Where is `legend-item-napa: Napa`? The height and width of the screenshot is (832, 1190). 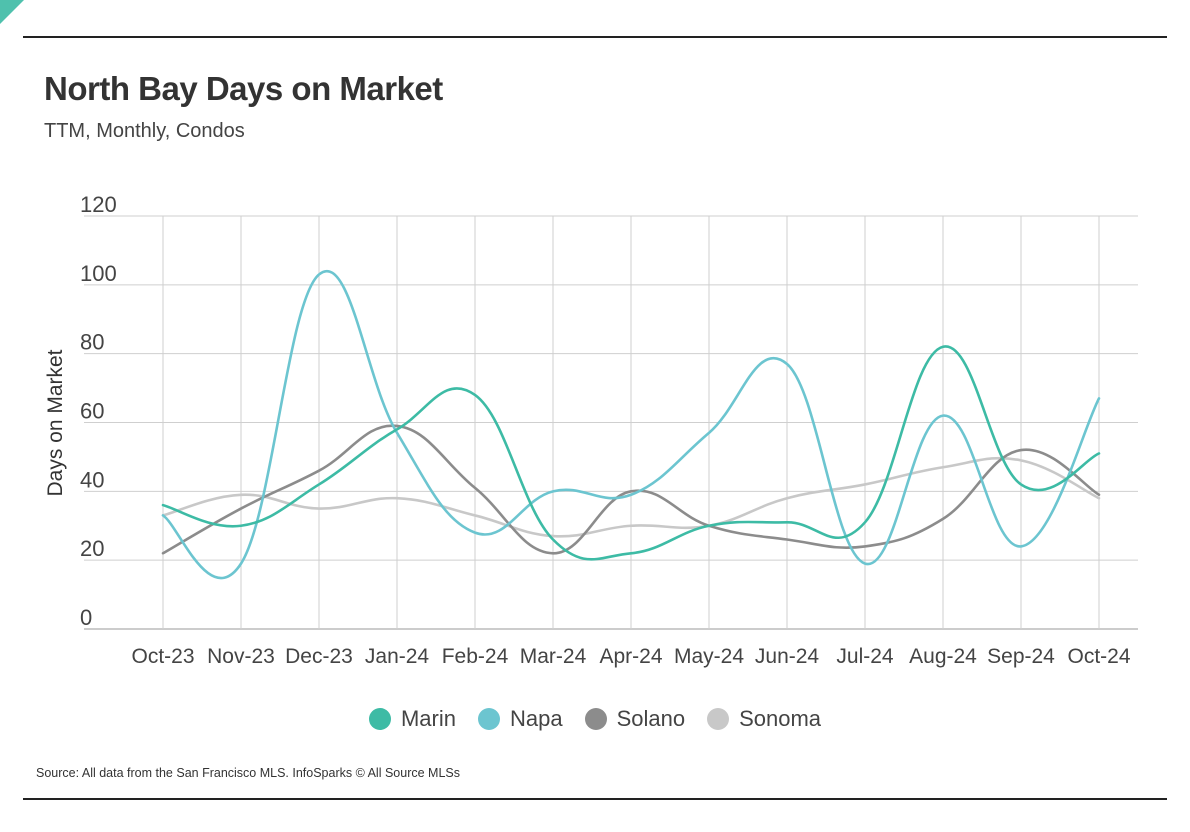
legend-item-napa: Napa is located at coordinates (520, 719).